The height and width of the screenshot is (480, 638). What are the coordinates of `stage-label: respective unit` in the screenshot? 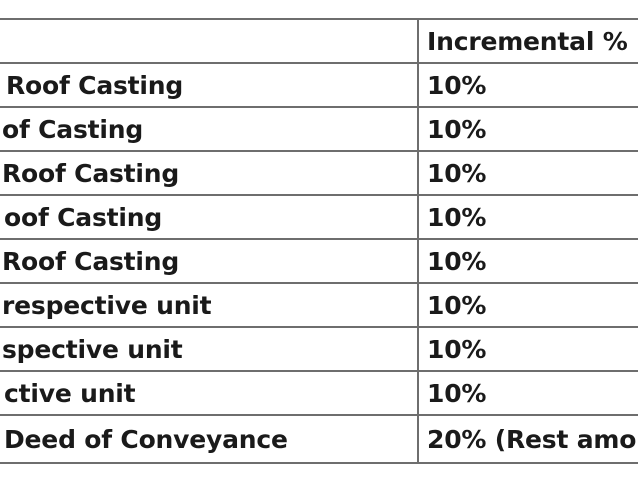 It's located at (107, 305).